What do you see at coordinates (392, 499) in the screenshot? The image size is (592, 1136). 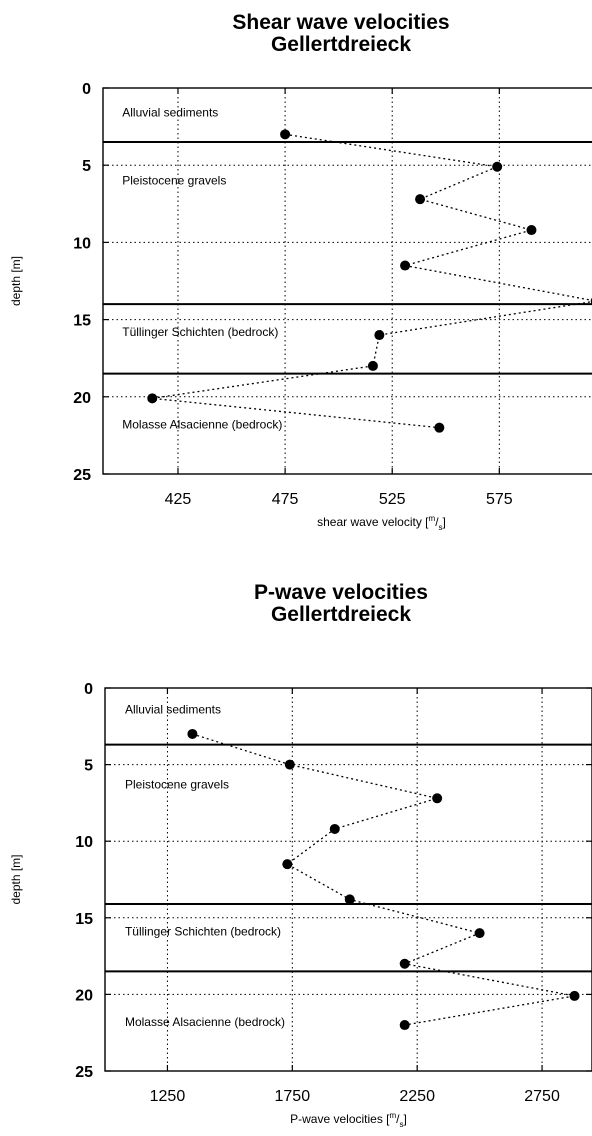 I see `x-tick-label: 525` at bounding box center [392, 499].